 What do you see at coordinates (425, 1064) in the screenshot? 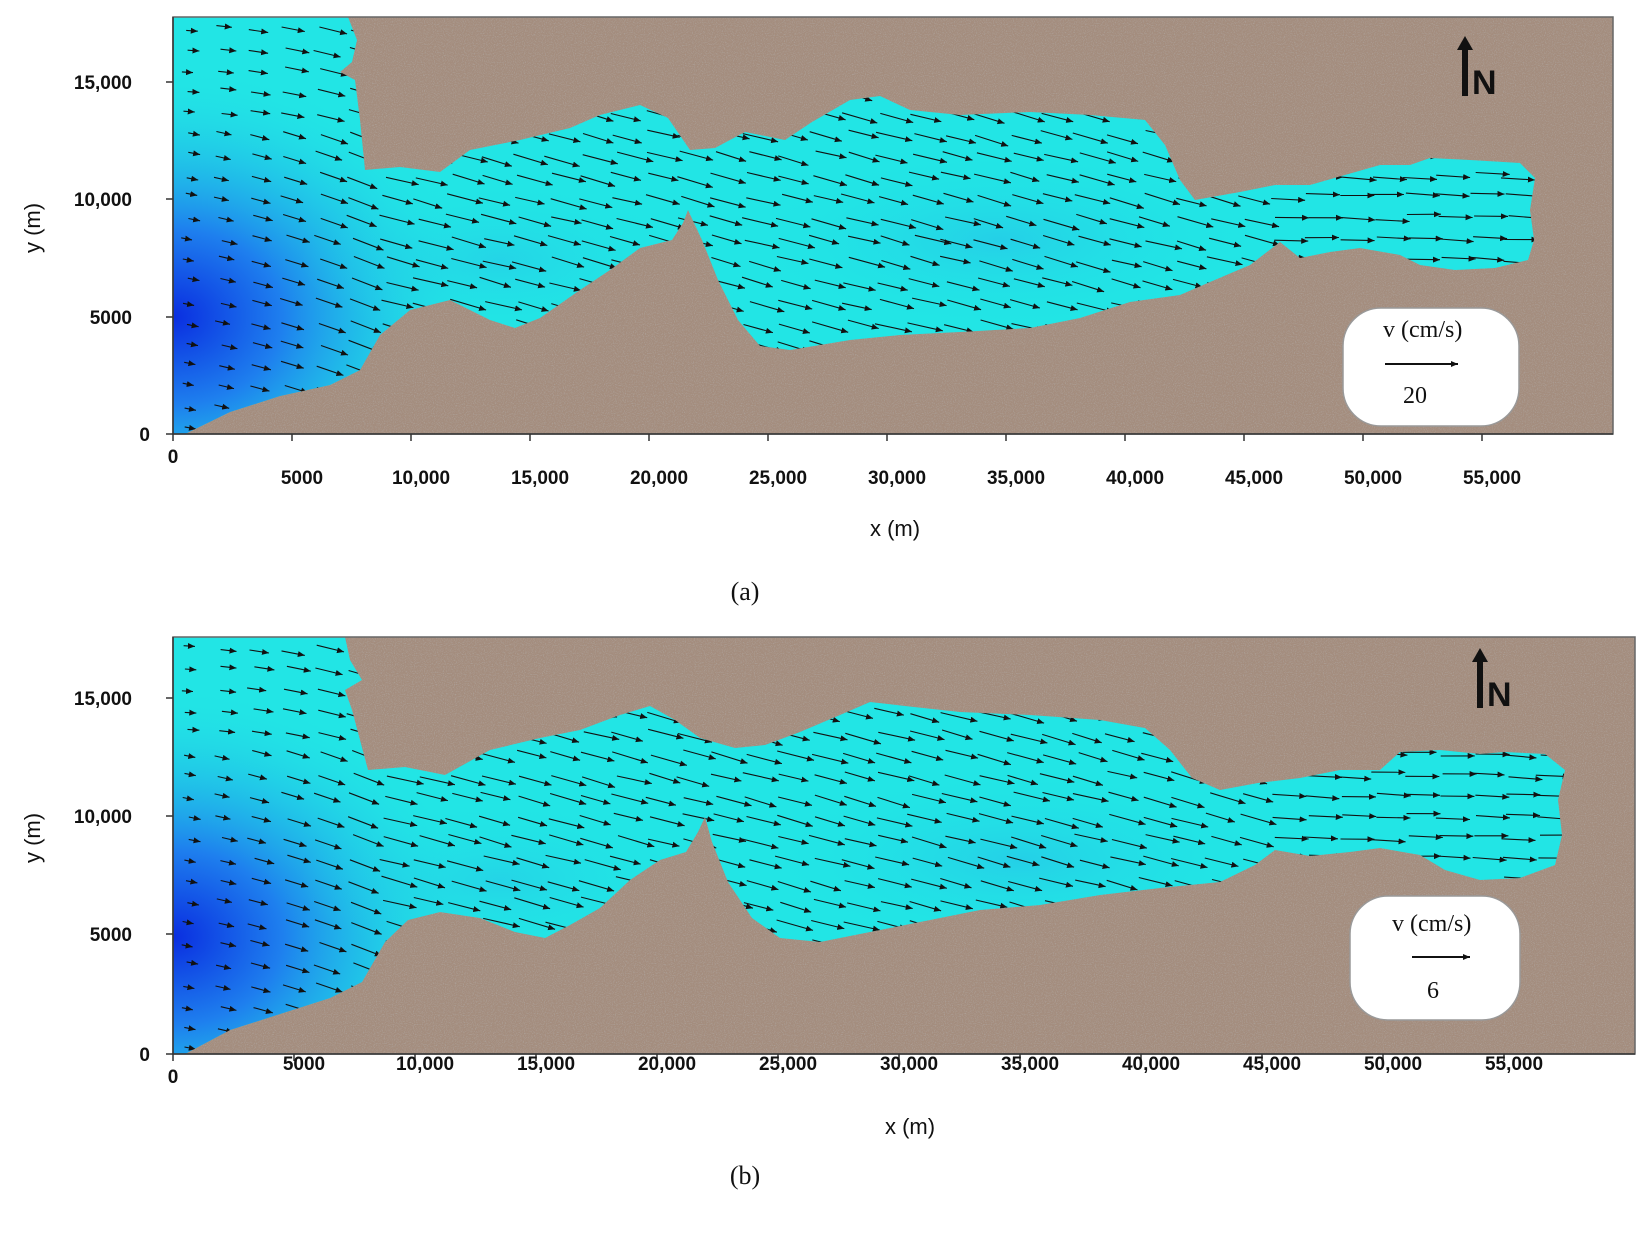
I see `x-tick-label: 10,000` at bounding box center [425, 1064].